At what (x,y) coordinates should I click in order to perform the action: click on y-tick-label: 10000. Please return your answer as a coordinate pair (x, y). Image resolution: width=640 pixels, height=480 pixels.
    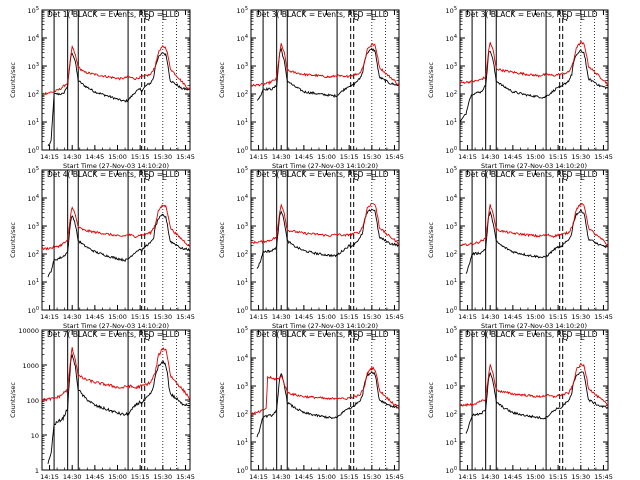
    Looking at the image, I should click on (28, 331).